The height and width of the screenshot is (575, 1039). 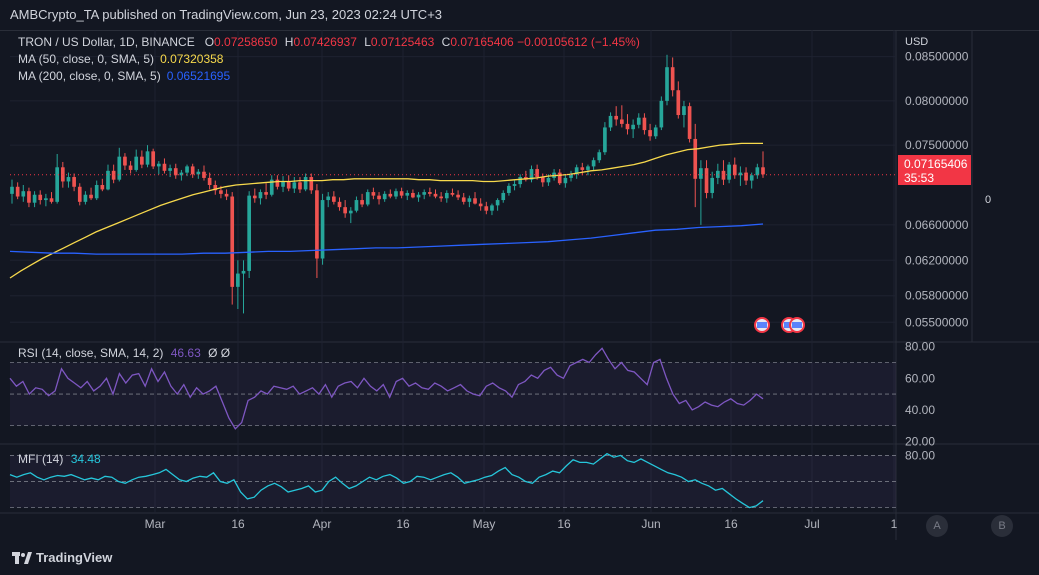 What do you see at coordinates (155, 524) in the screenshot?
I see `x-tick-label: Mar` at bounding box center [155, 524].